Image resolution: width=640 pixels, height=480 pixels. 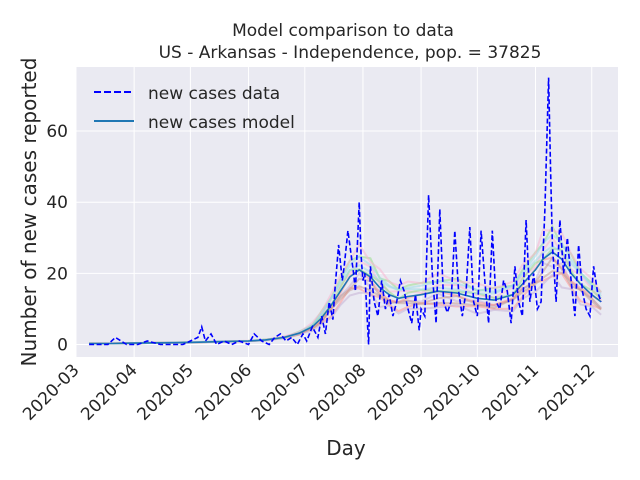 I want to click on x-tick-label: 2020-09, so click(x=396, y=392).